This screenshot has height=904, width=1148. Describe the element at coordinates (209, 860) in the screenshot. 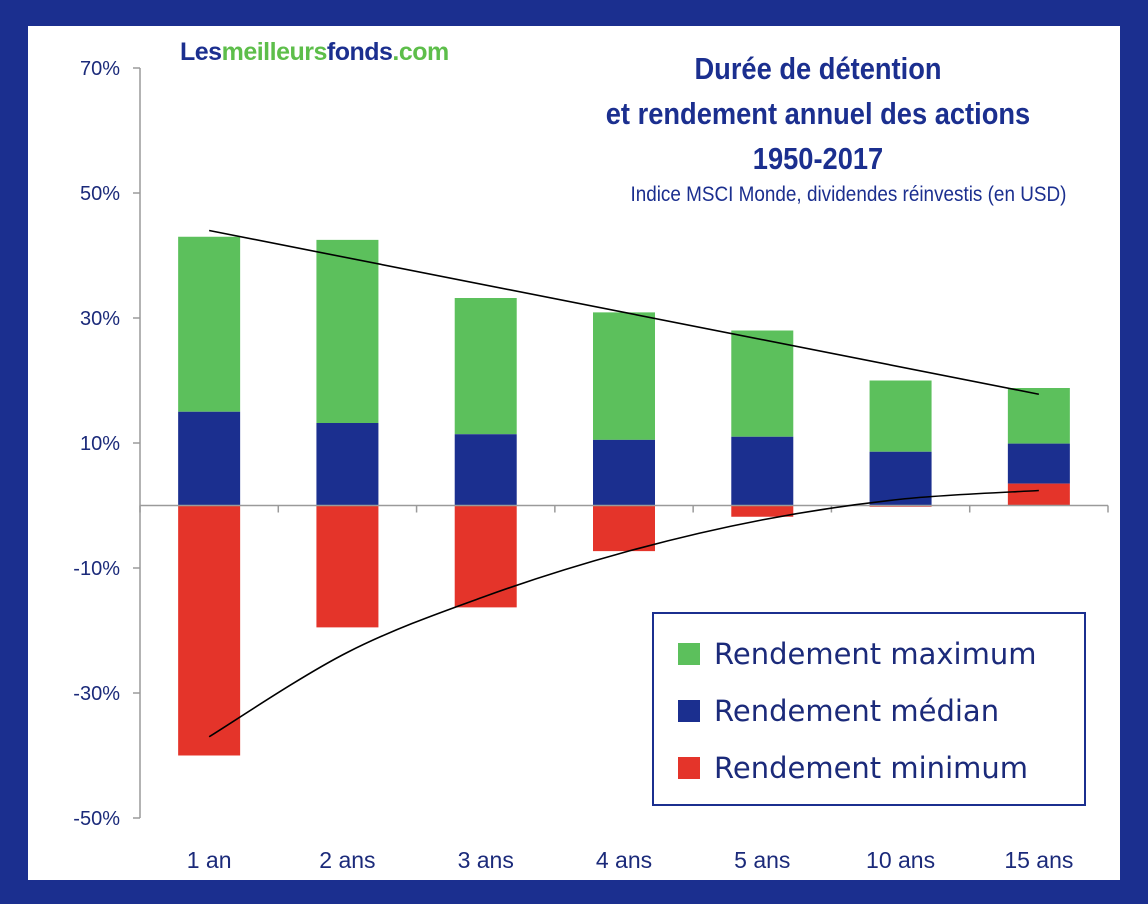

I see `x-tick-label-0: 1 an` at that location.